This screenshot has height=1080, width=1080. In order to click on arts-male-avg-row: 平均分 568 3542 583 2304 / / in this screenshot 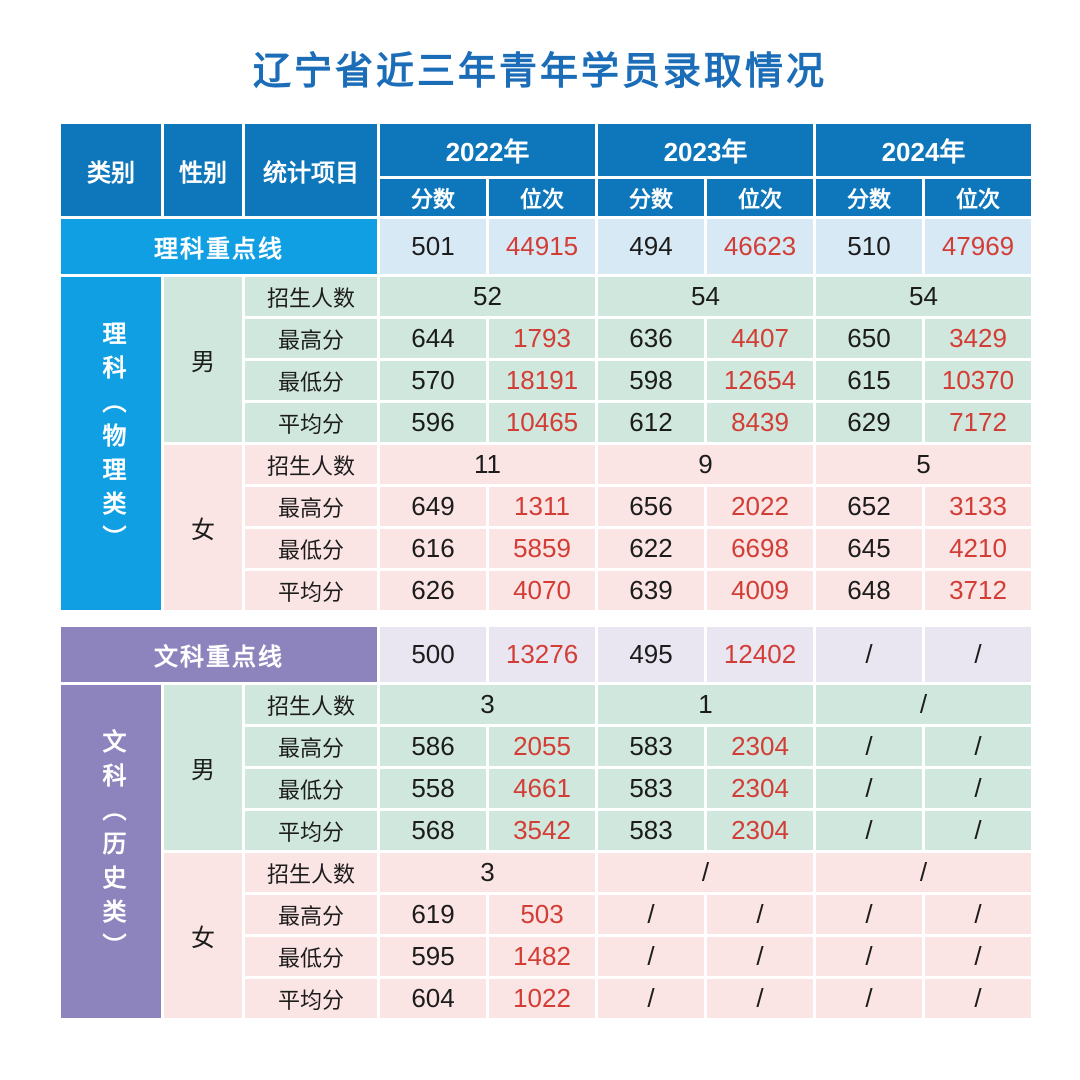, I will do `click(546, 830)`.